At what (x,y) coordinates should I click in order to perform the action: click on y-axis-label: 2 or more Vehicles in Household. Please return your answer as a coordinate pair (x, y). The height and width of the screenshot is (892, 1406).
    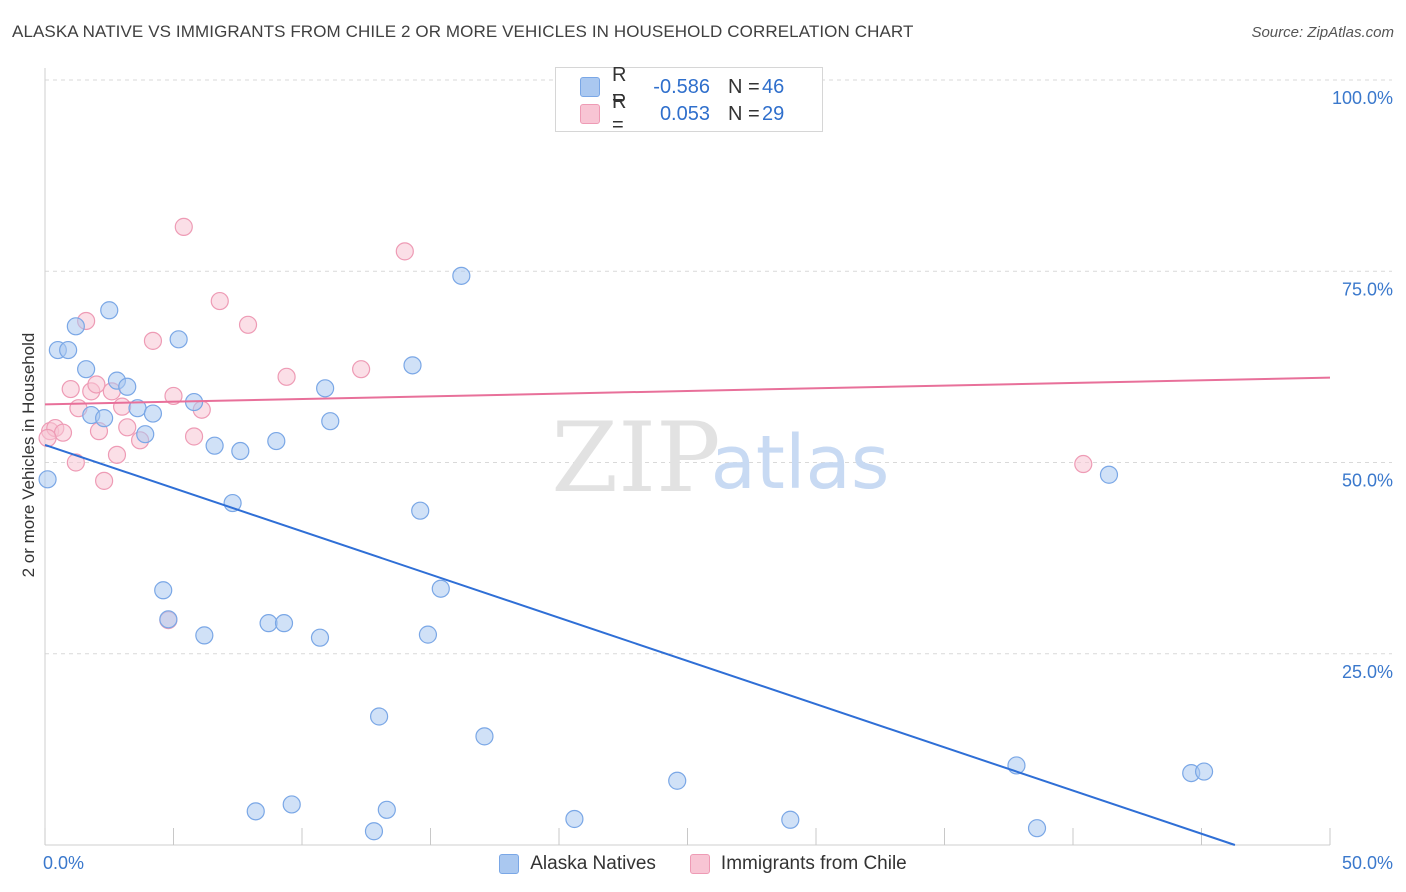
    Looking at the image, I should click on (28, 455).